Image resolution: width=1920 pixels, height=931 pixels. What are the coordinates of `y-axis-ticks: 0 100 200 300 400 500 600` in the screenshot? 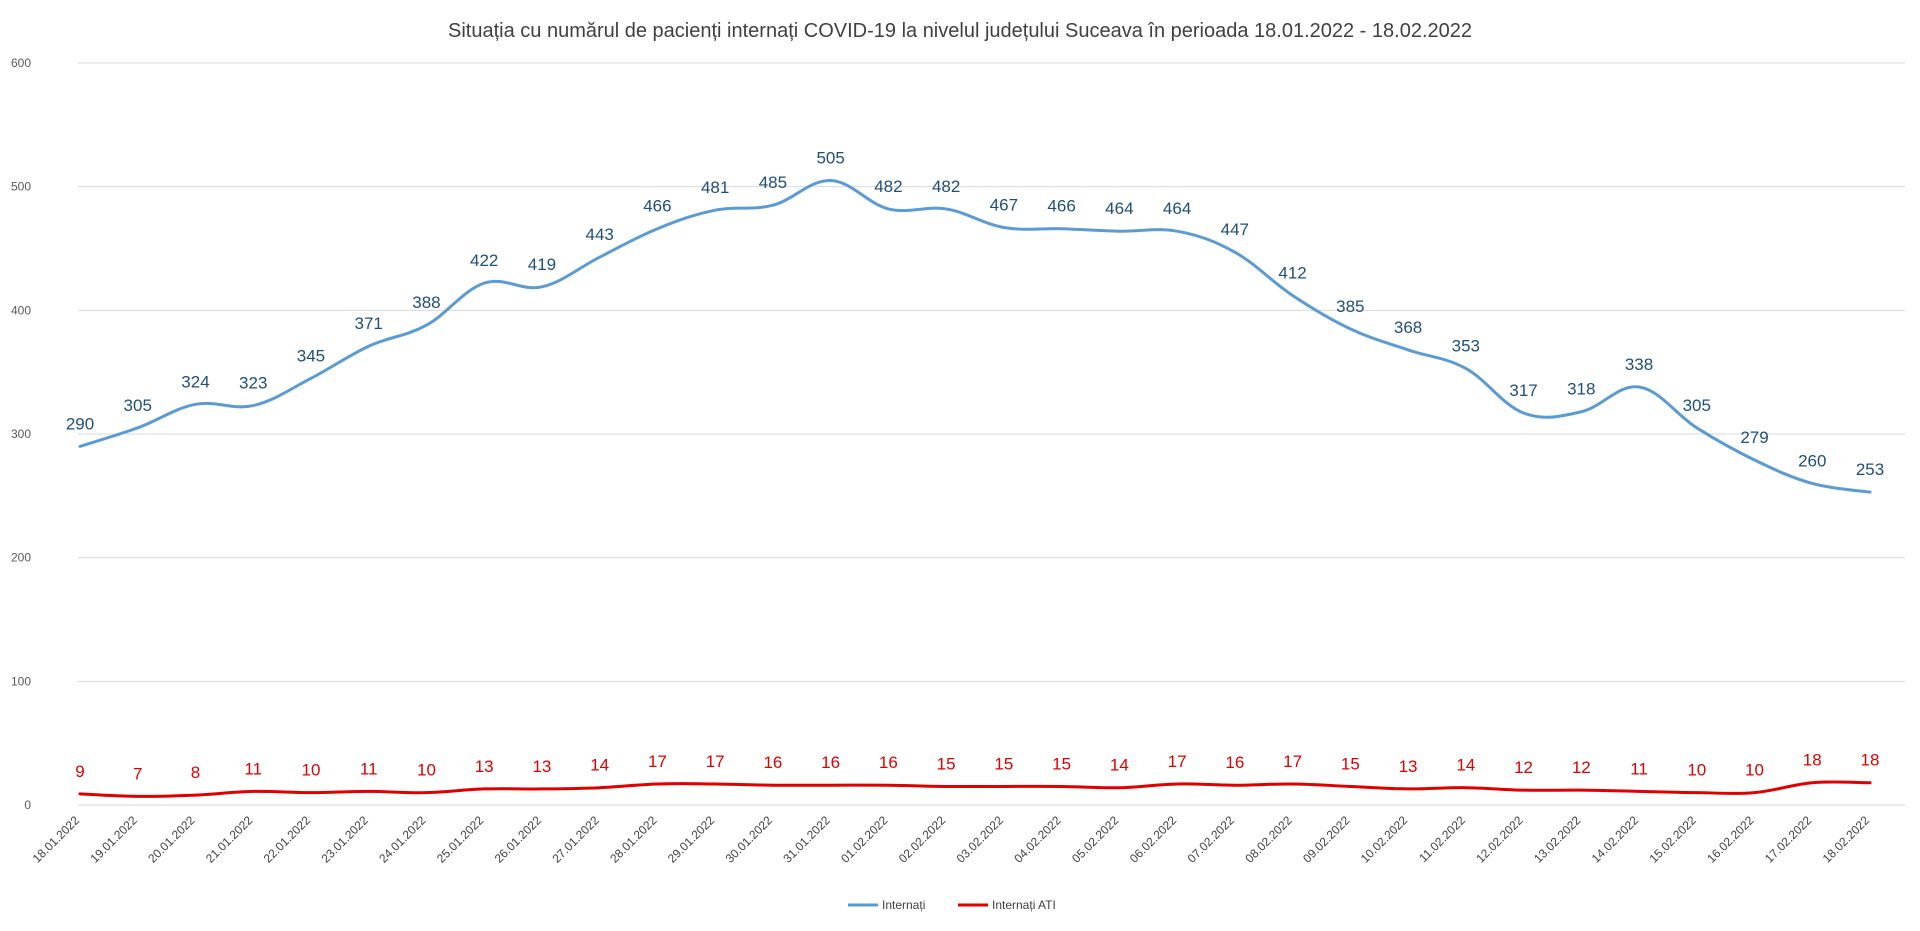 It's located at (21, 434).